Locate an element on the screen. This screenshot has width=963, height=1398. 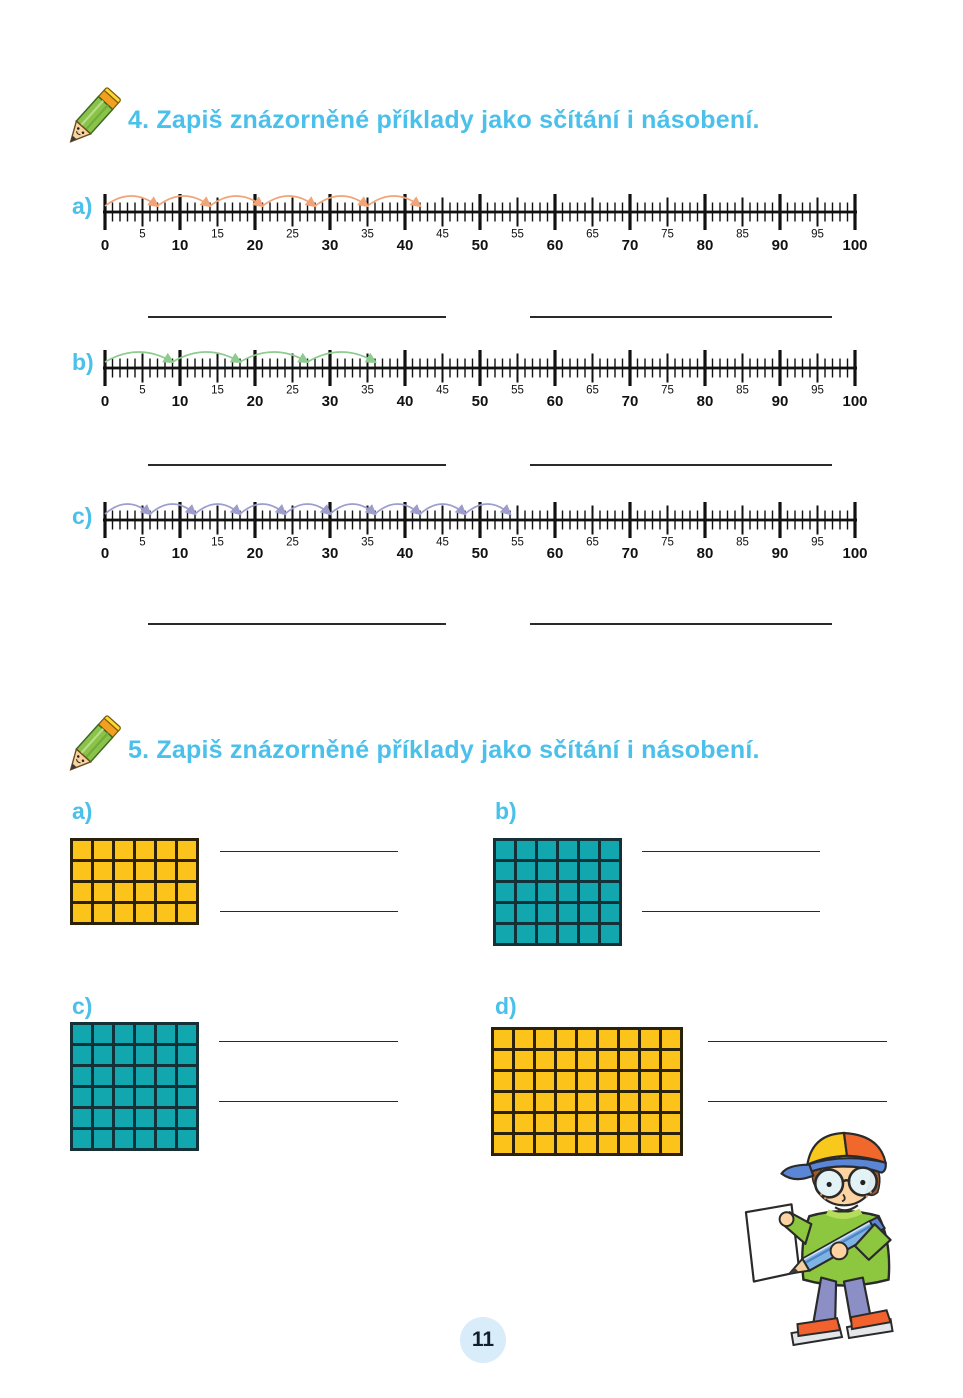
tick-label: 20 is located at coordinates (255, 553).